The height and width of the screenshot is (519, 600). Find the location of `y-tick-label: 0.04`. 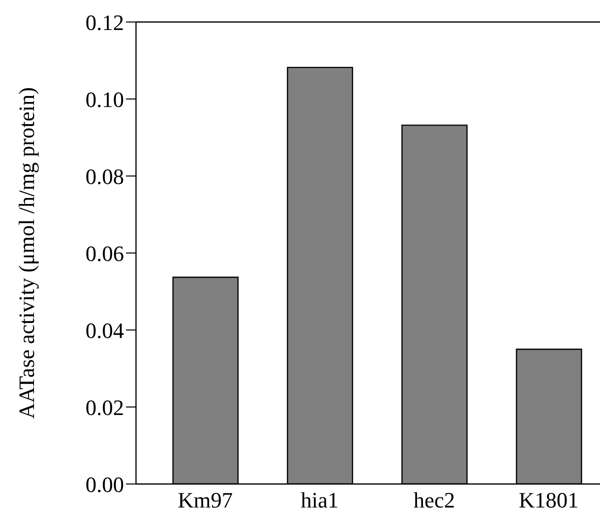

y-tick-label: 0.04 is located at coordinates (105, 330).